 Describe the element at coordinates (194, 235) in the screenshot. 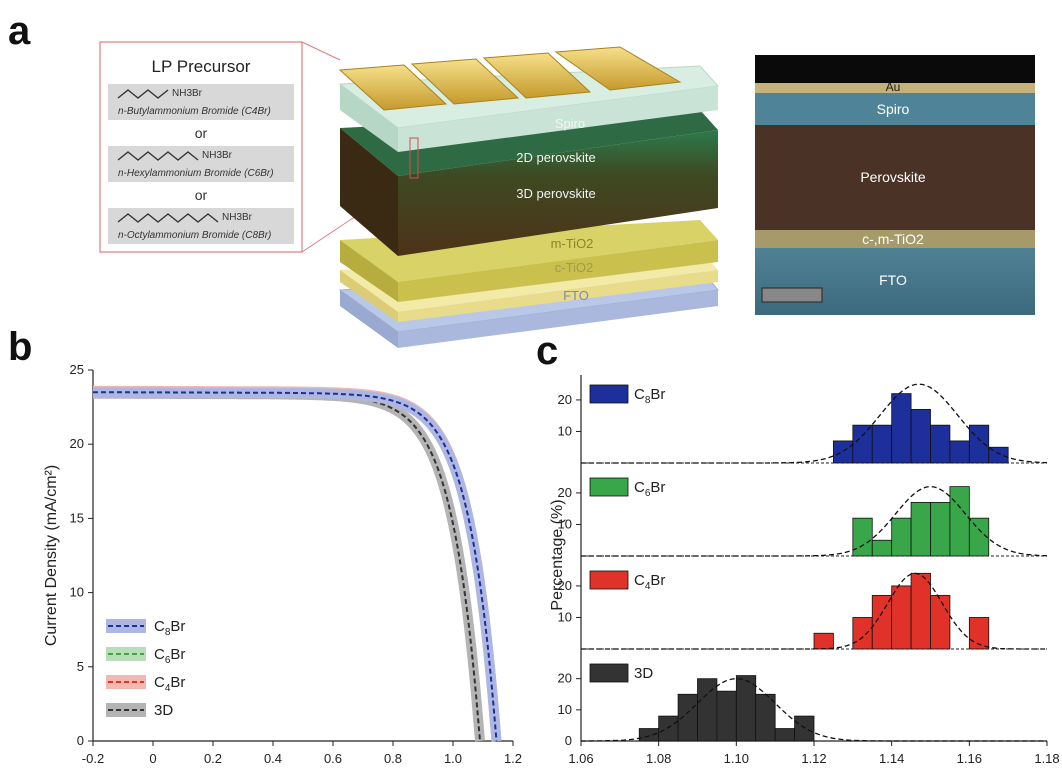

I see `molecule-3-name: n-Octylammonium Bromide (C8Br)` at that location.